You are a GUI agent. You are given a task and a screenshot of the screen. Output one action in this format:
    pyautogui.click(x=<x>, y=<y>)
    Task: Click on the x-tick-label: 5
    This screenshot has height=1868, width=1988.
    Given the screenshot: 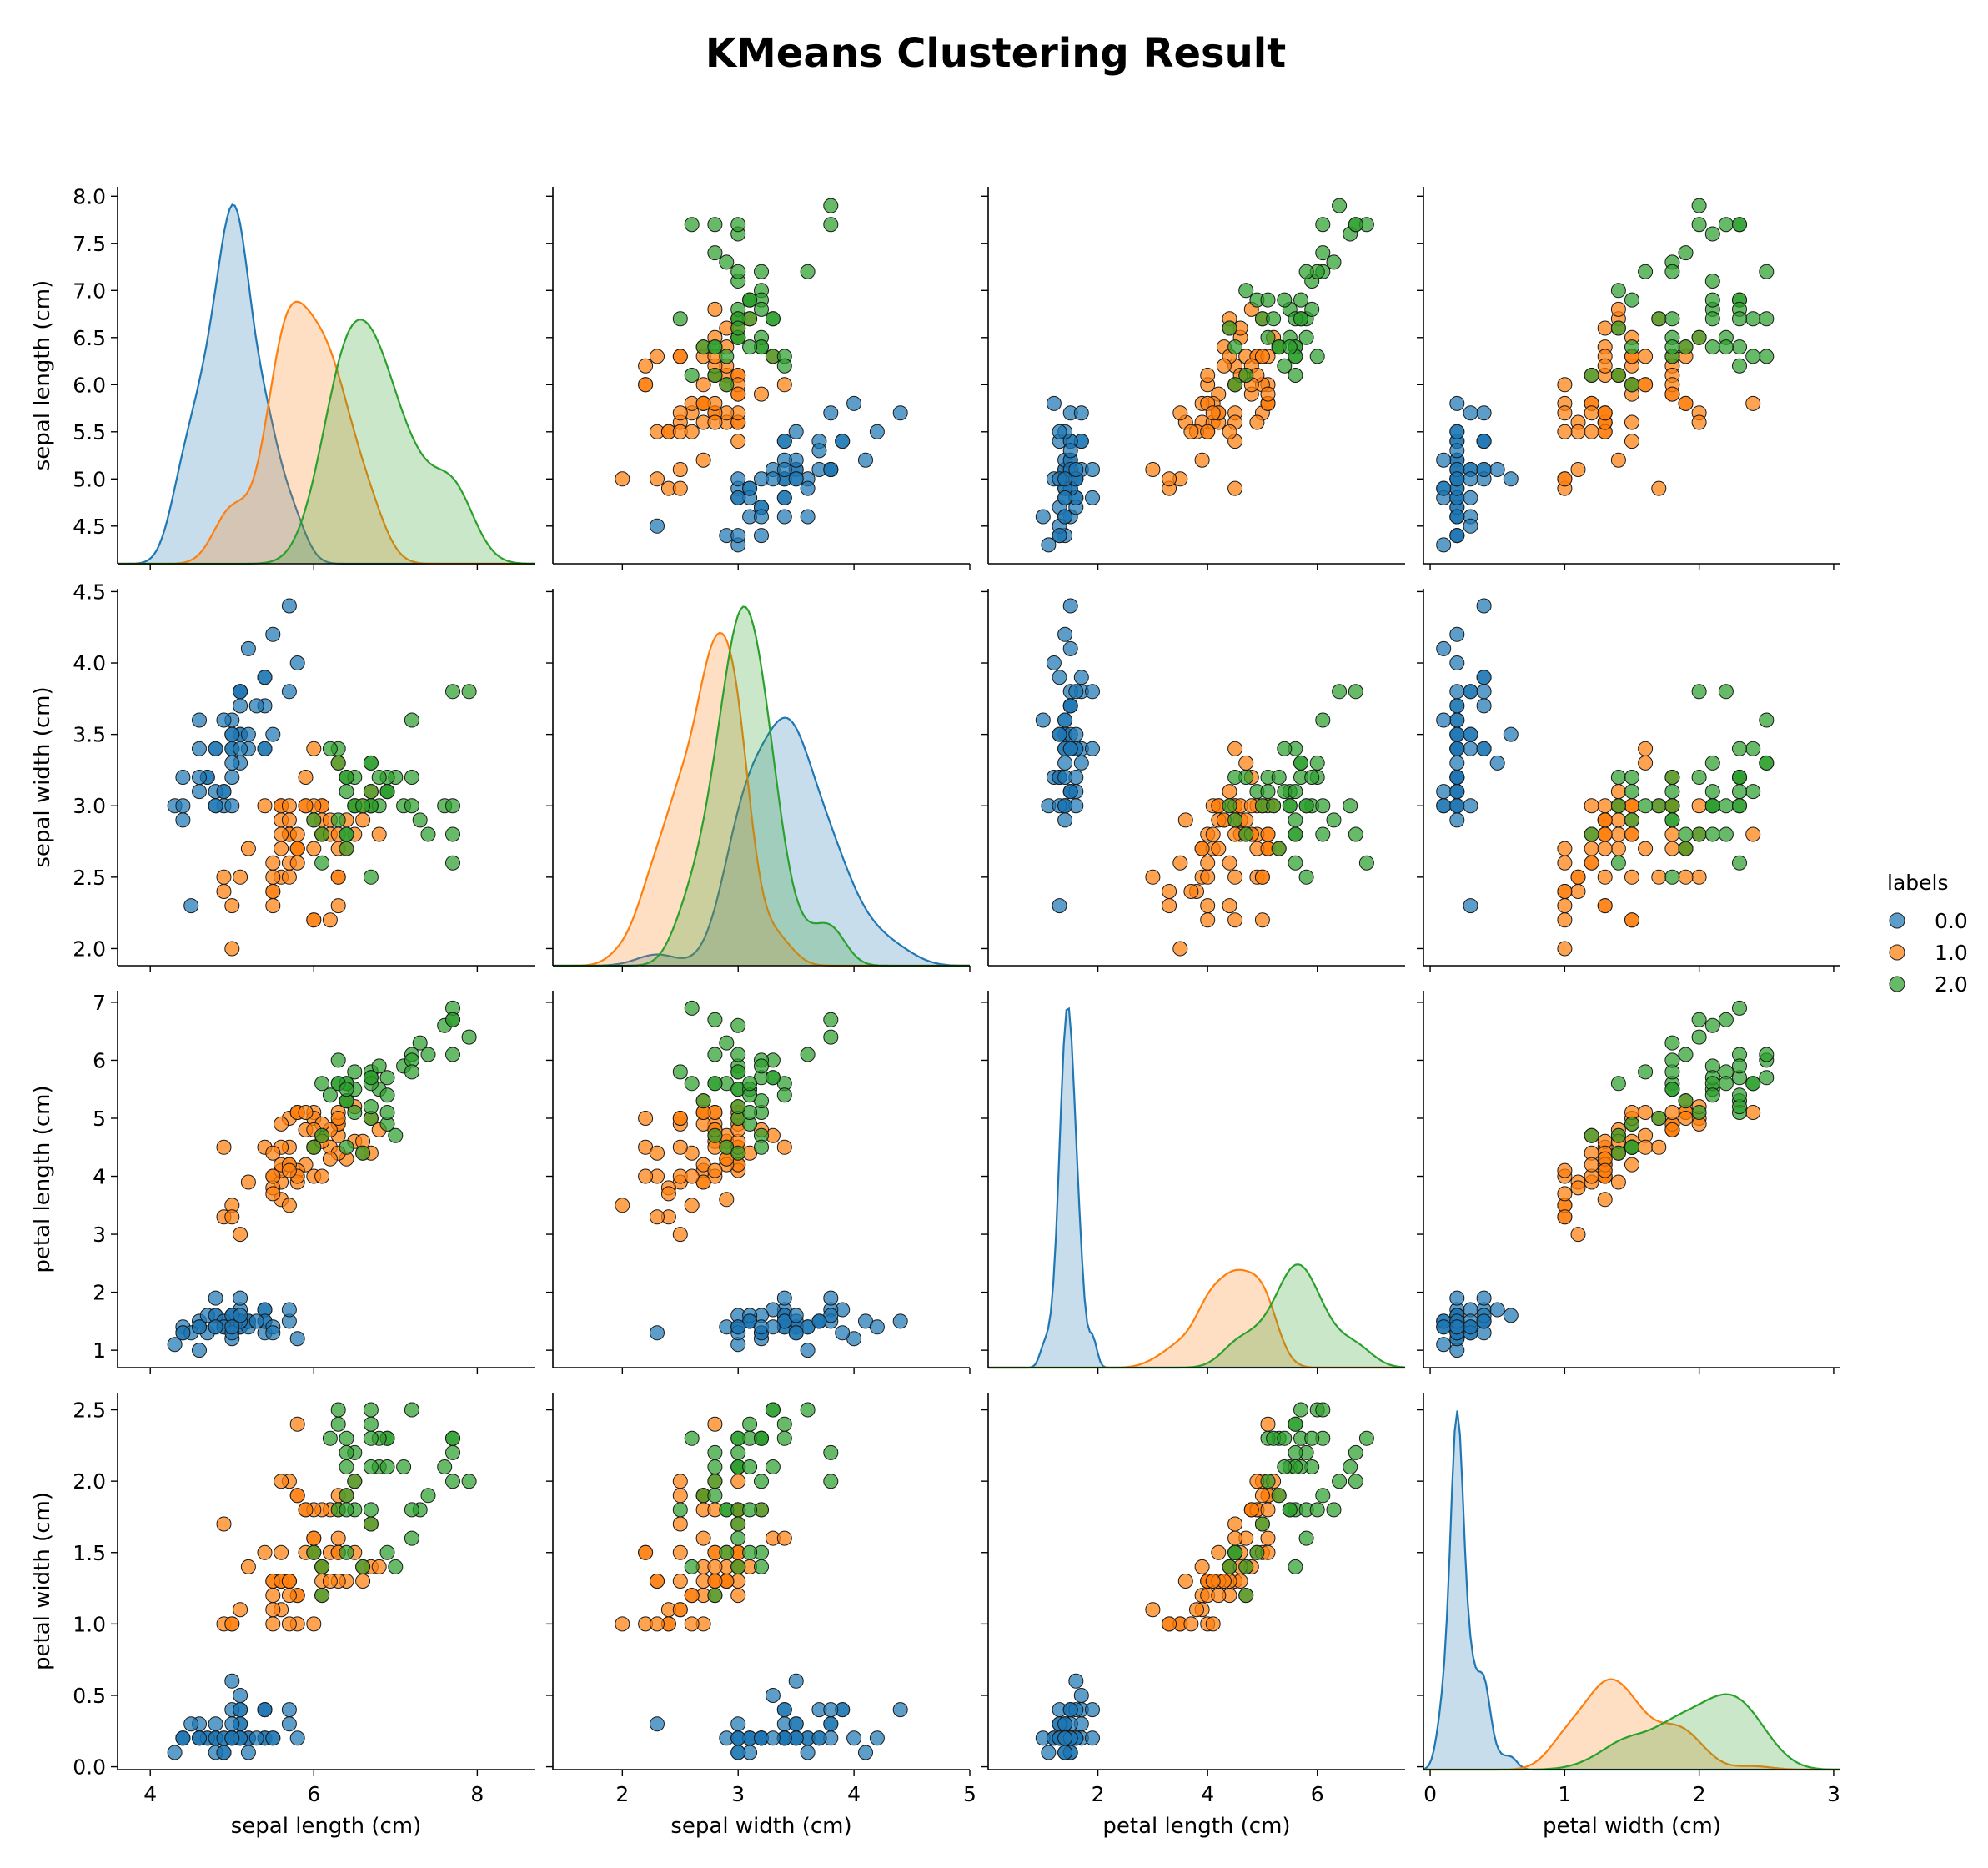 What is the action you would take?
    pyautogui.click(x=970, y=1794)
    